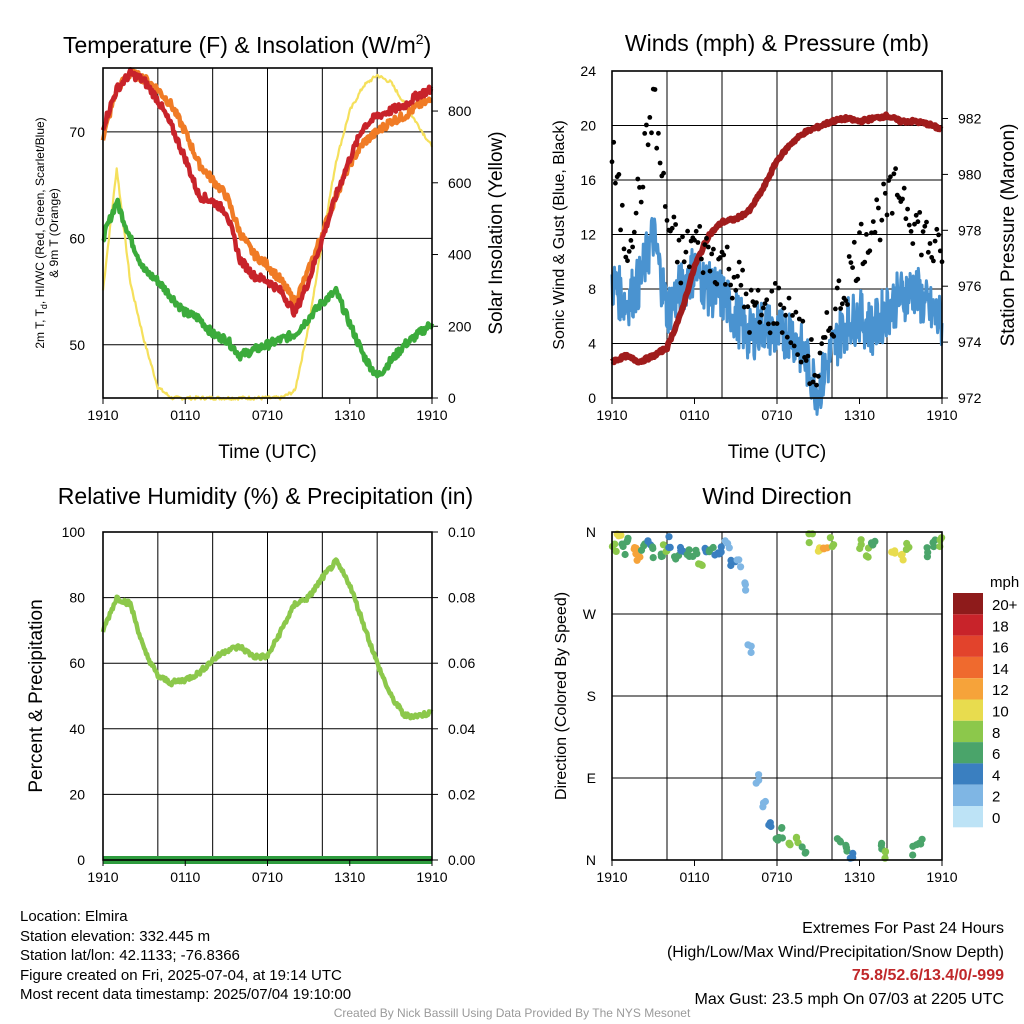 The height and width of the screenshot is (1024, 1024). I want to click on y-tick-label-right: 200, so click(460, 326).